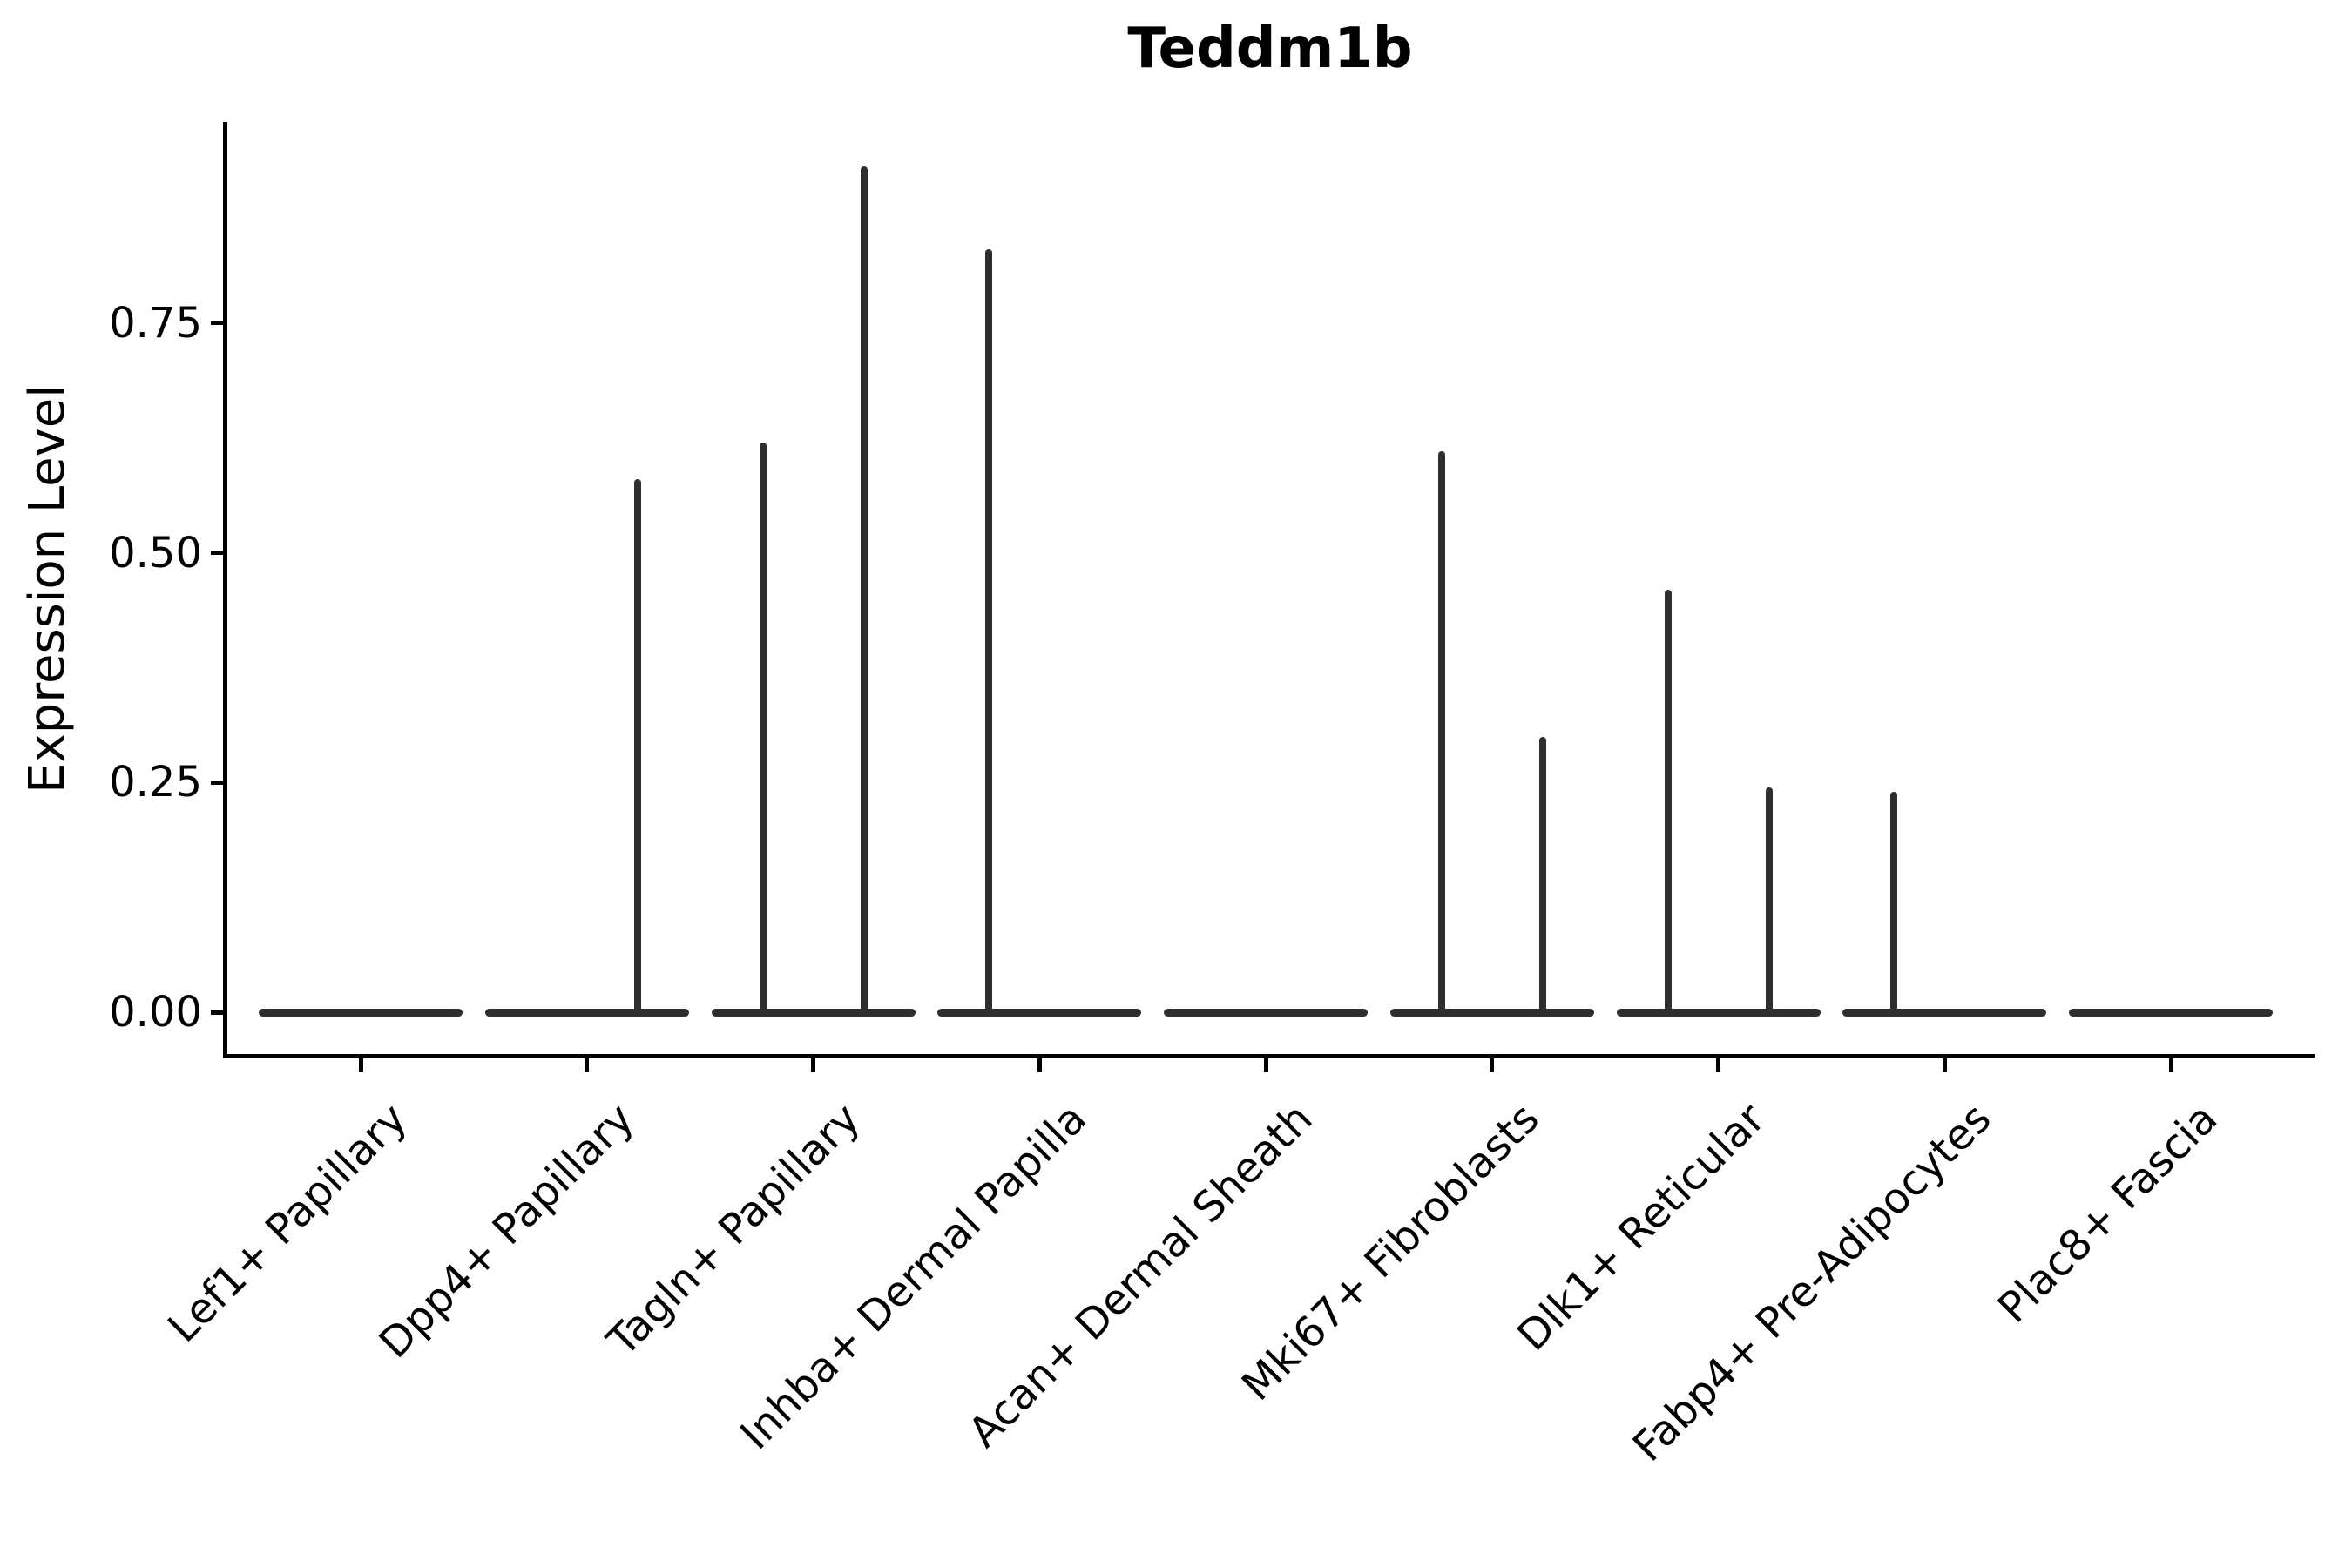 Image resolution: width=2352 pixels, height=1568 pixels. I want to click on y-tick-label: 0.00, so click(155, 1013).